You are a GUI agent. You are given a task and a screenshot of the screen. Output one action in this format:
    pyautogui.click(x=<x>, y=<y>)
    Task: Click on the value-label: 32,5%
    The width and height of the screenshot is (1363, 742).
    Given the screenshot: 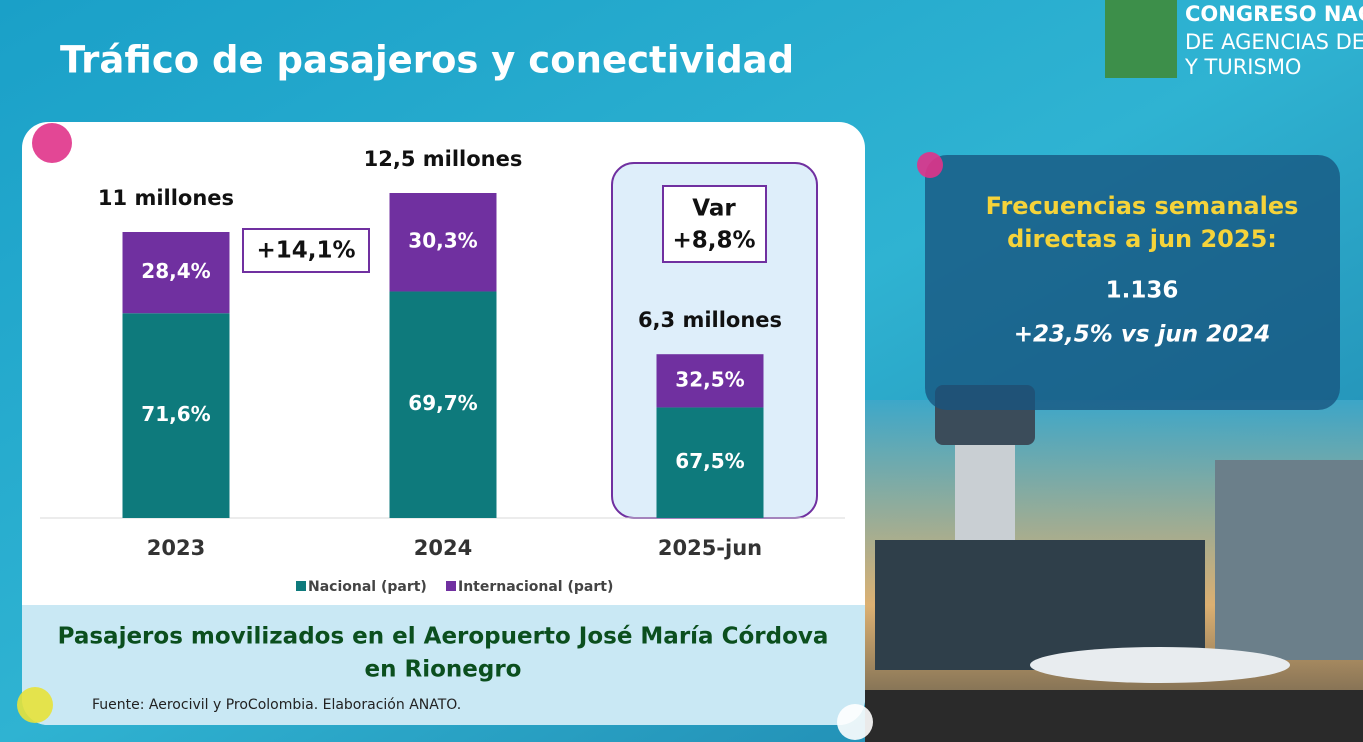 What is the action you would take?
    pyautogui.click(x=709, y=379)
    